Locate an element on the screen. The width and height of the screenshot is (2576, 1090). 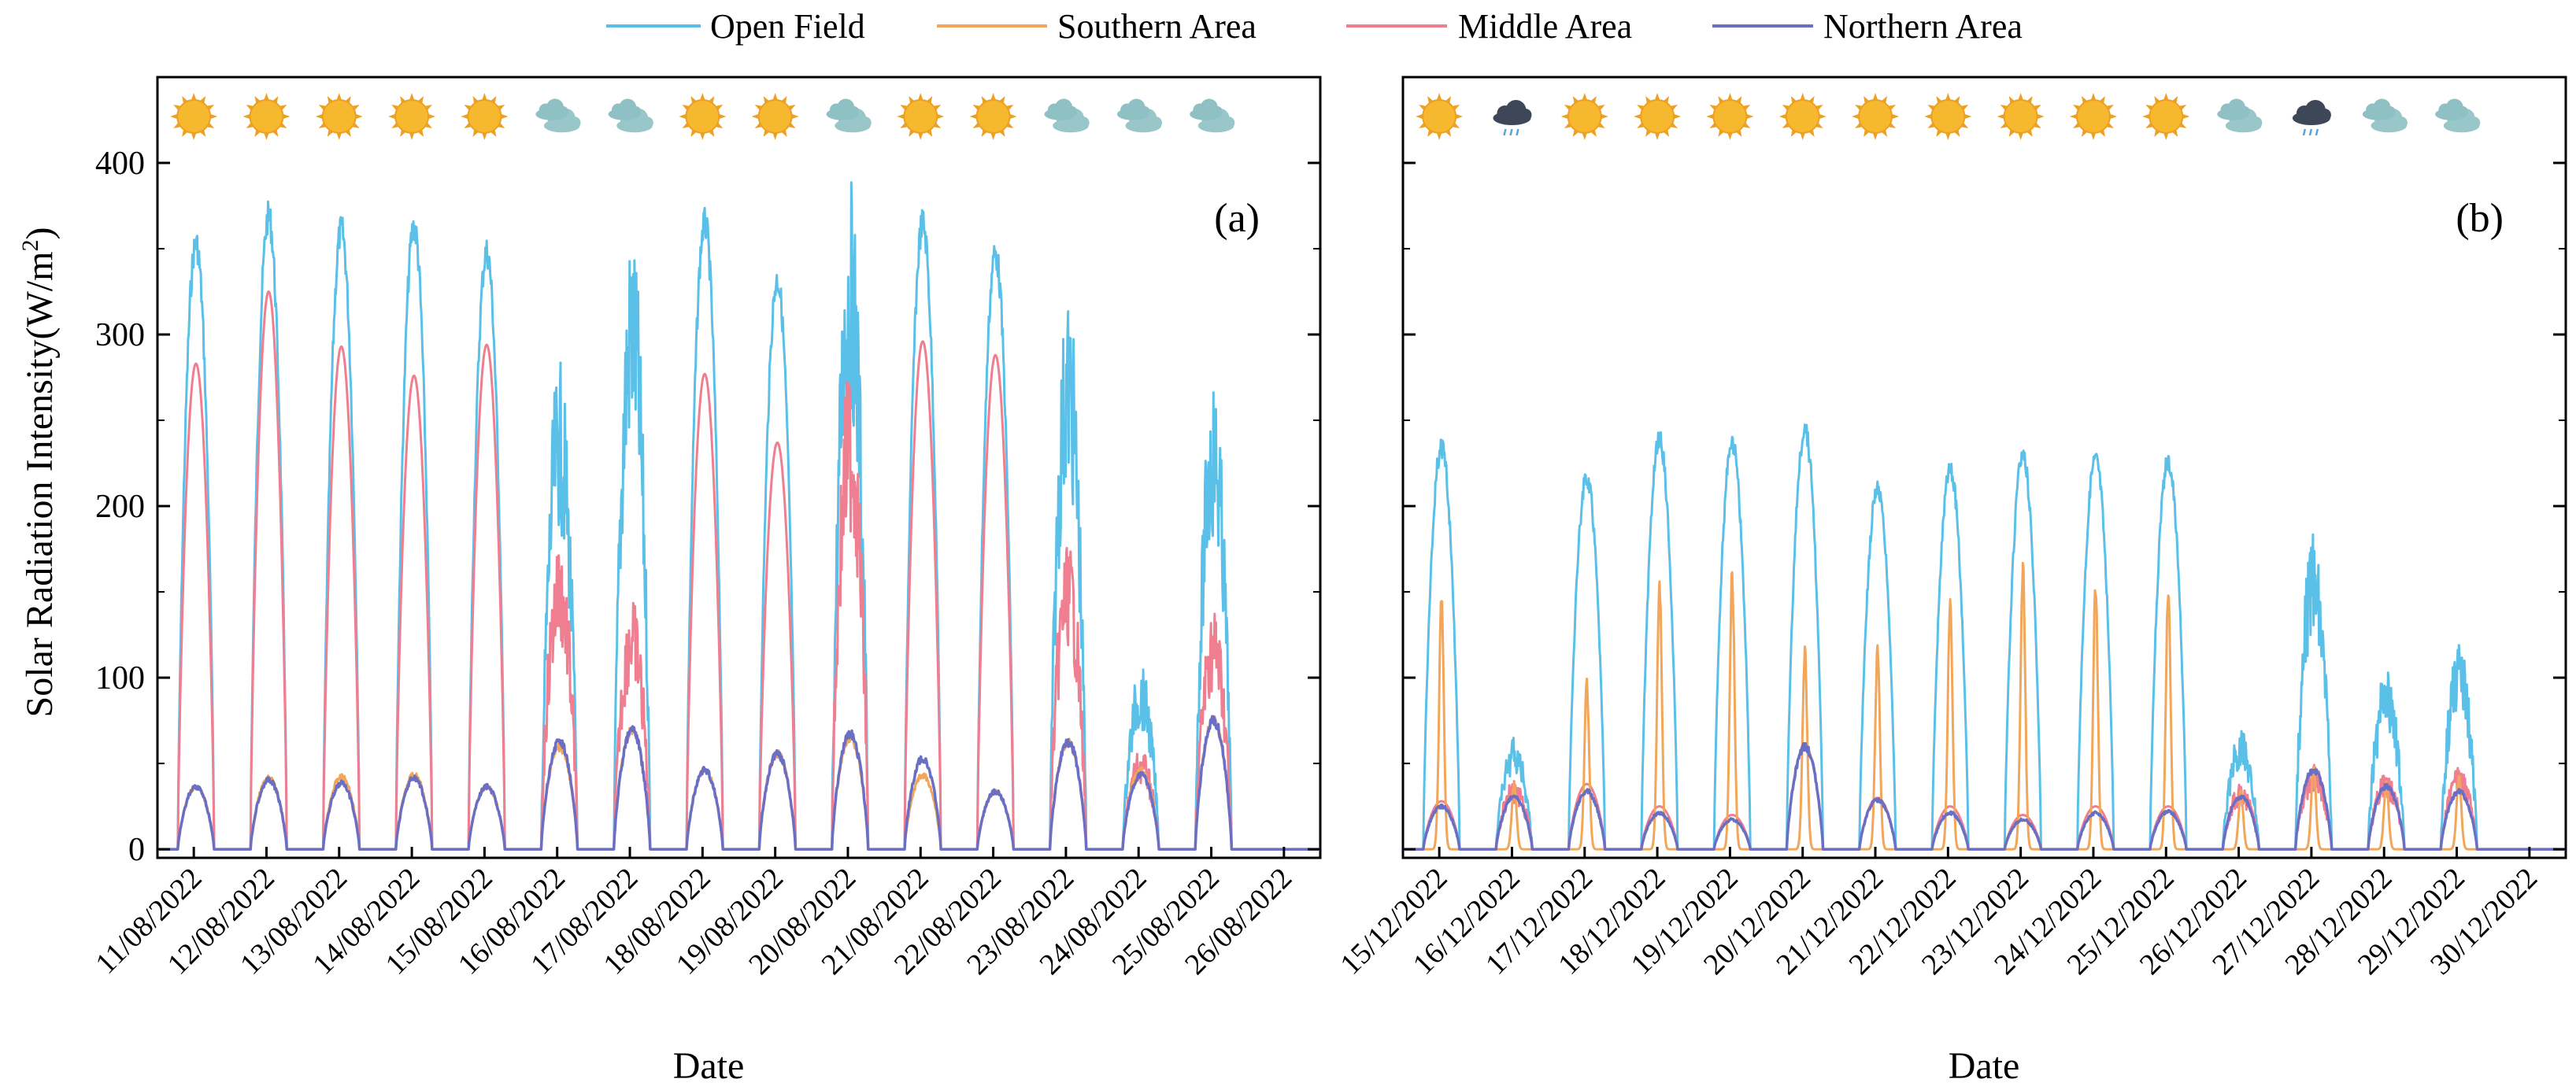
legend-item-northern-area: Northern Area is located at coordinates (1867, 26).